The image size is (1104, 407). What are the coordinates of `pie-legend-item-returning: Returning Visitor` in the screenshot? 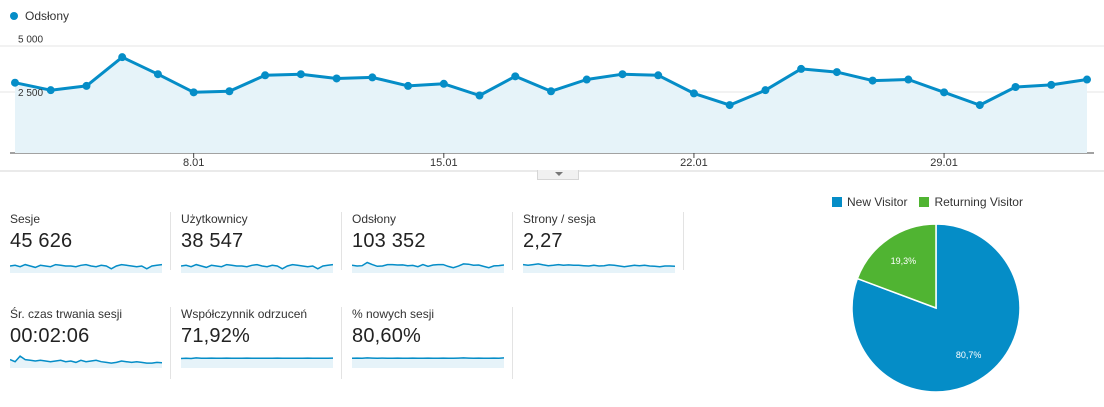 It's located at (971, 202).